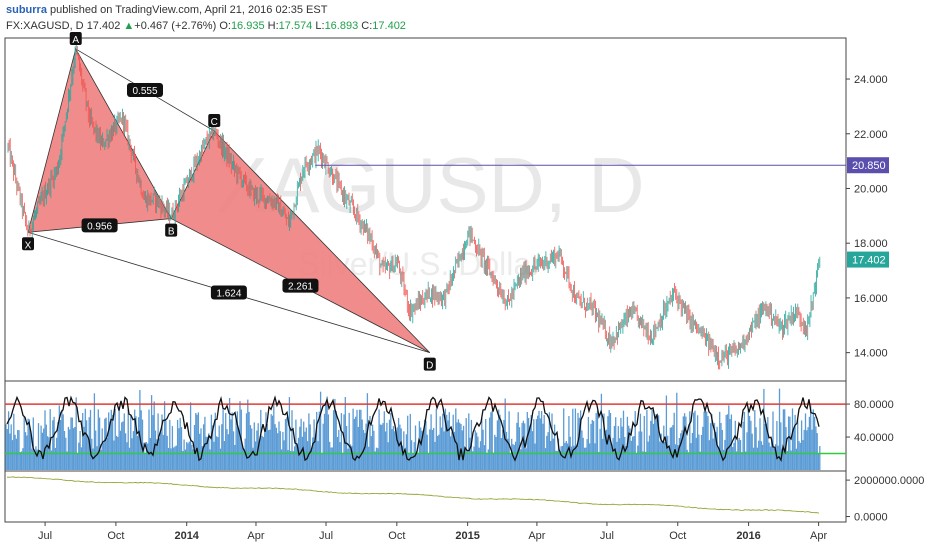 The height and width of the screenshot is (550, 932). I want to click on high-label: H:, so click(273, 26).